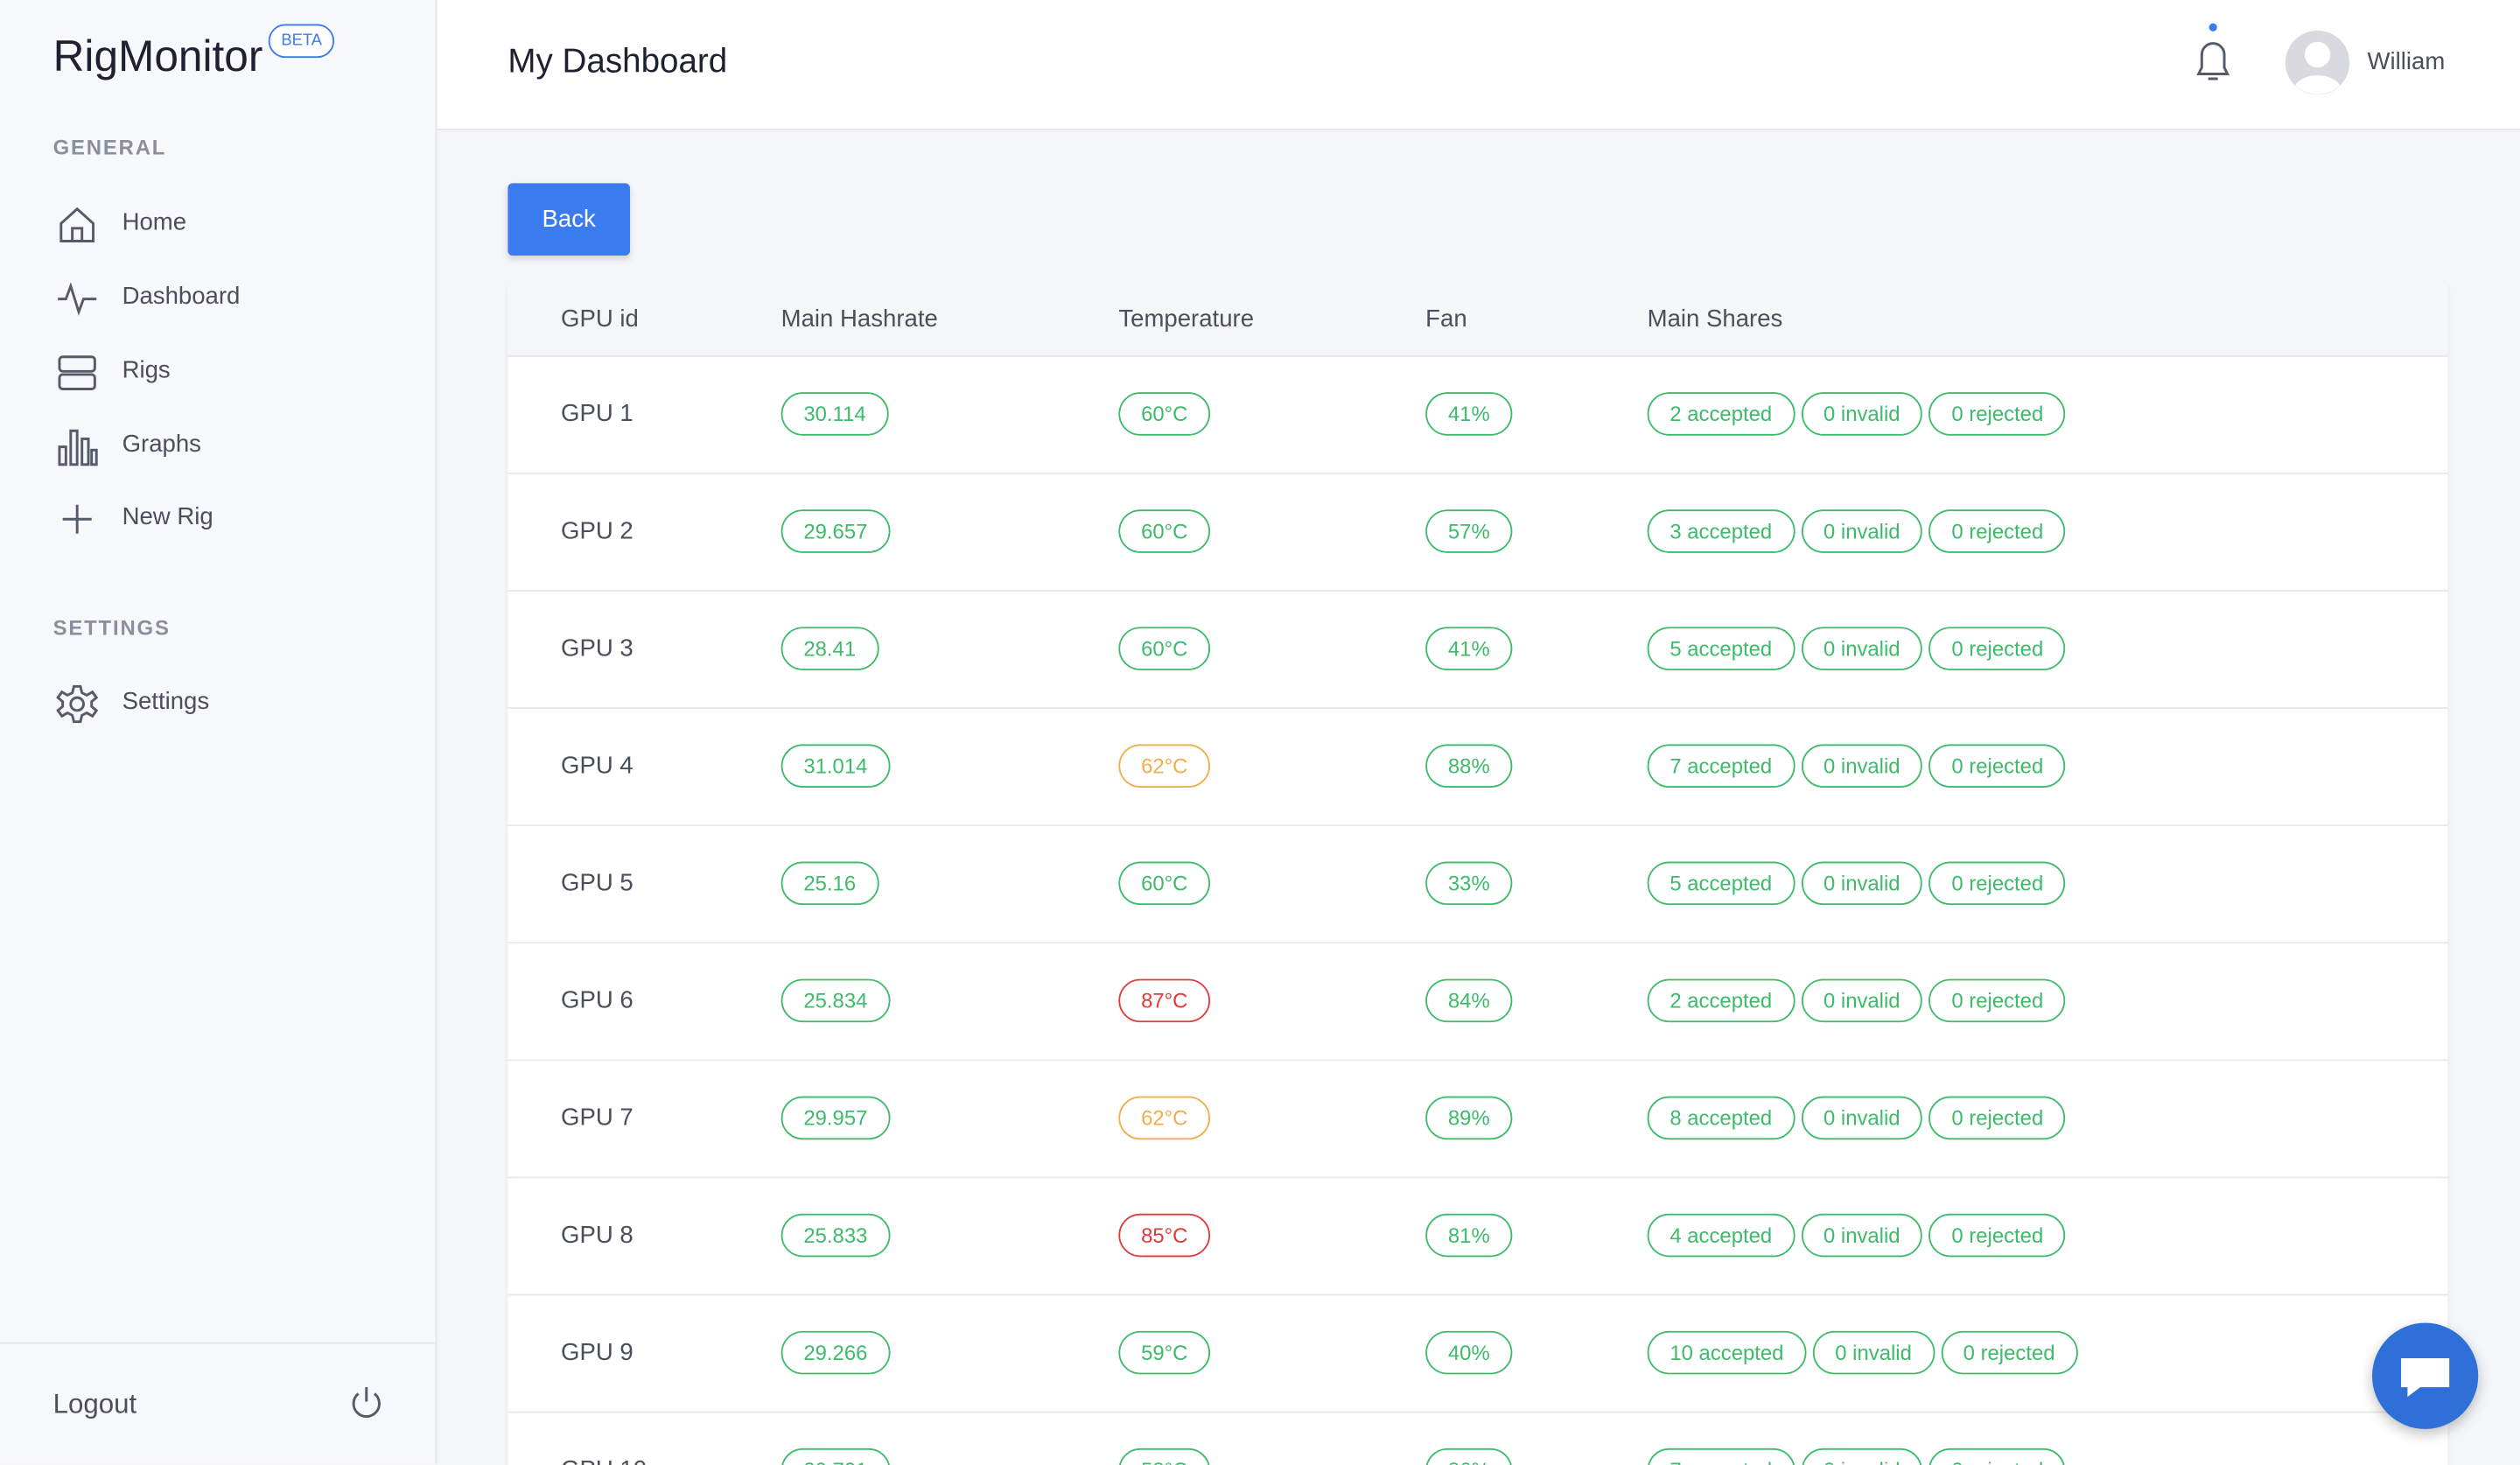  What do you see at coordinates (859, 319) in the screenshot?
I see `column-header: Main Hashrate` at bounding box center [859, 319].